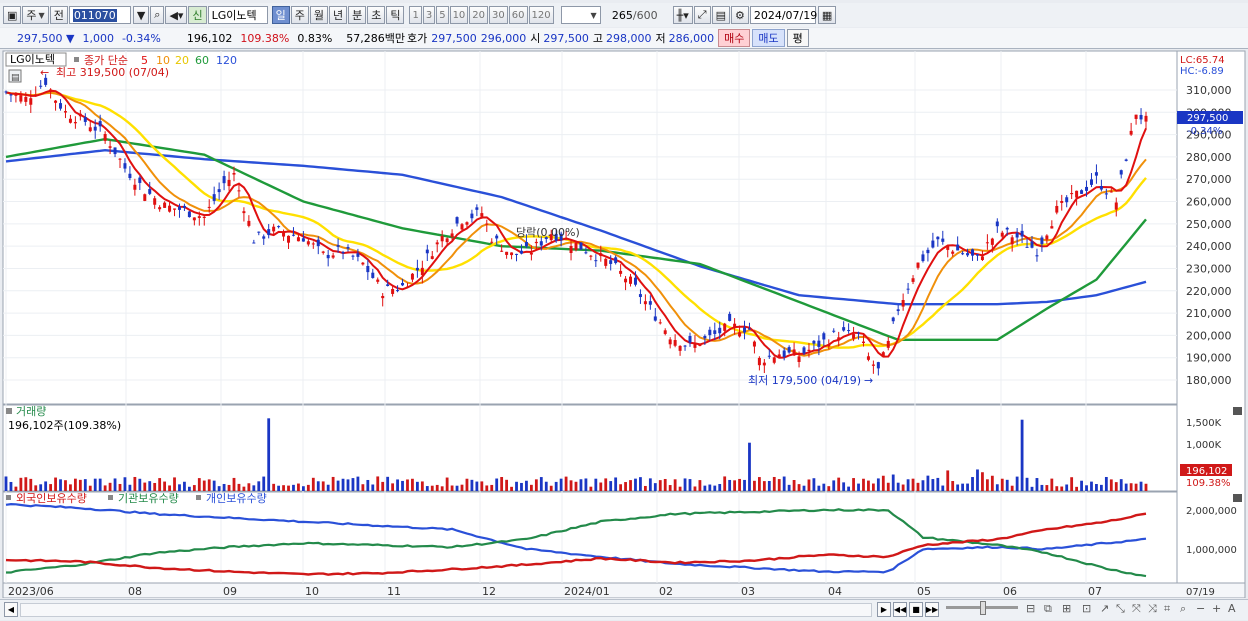  What do you see at coordinates (1237, 411) in the screenshot?
I see `volume-panel-close-icon` at bounding box center [1237, 411].